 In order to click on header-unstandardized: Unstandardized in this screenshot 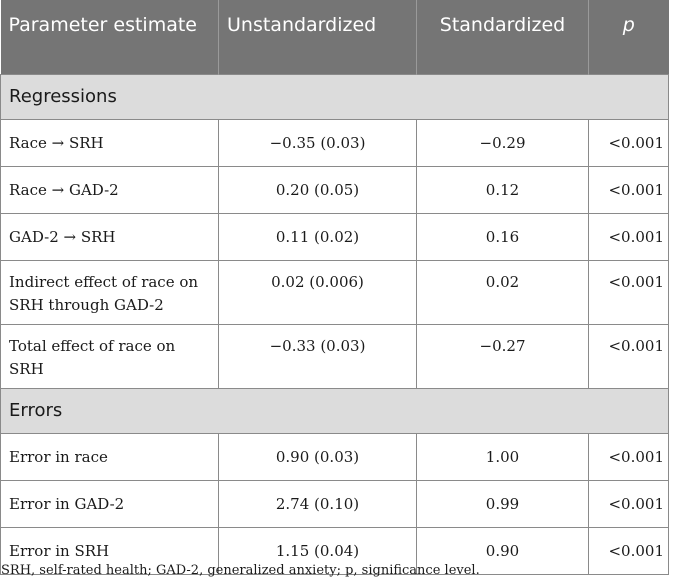, I will do `click(317, 37)`.